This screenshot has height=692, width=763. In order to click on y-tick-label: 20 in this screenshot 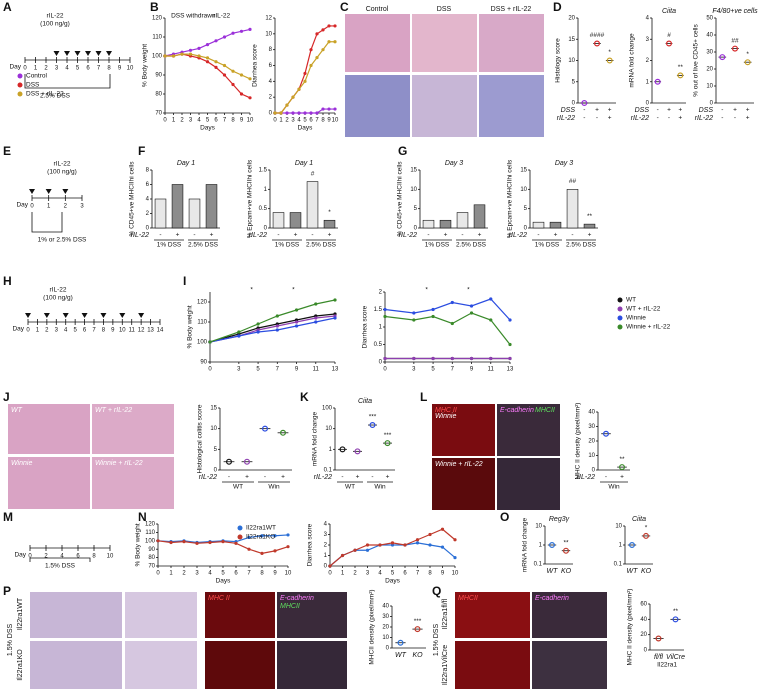, I will do `click(709, 70)`.